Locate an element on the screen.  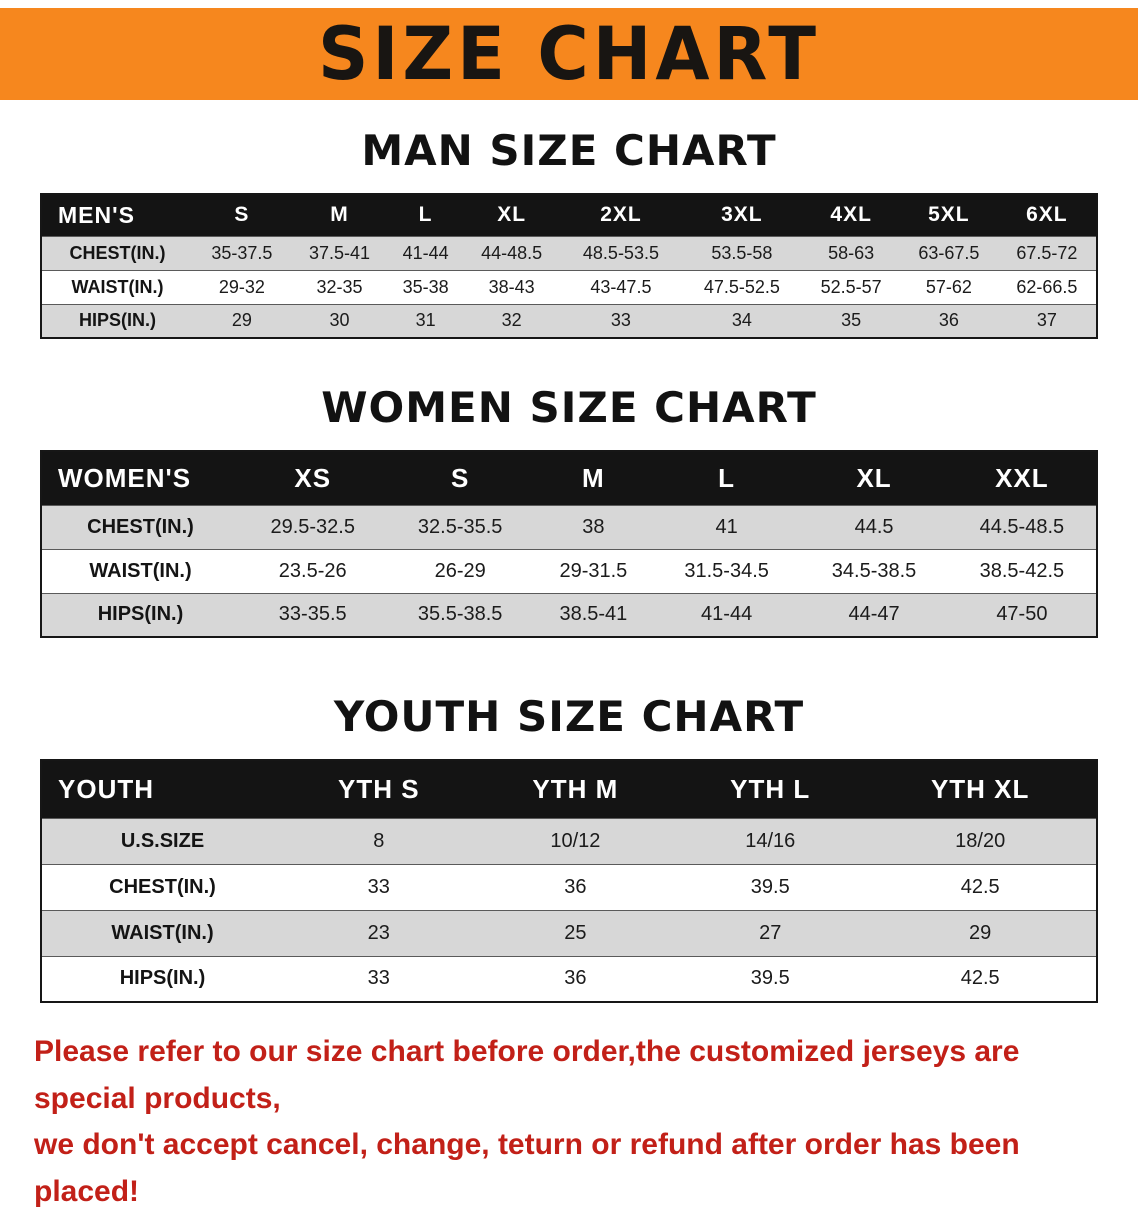
size-value-cell: 14/16 is located at coordinates (770, 840).